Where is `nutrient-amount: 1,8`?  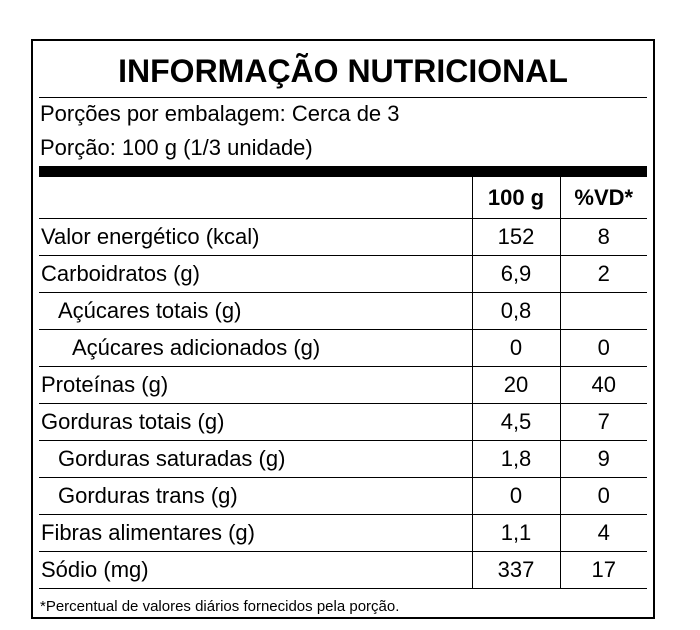 nutrient-amount: 1,8 is located at coordinates (515, 459).